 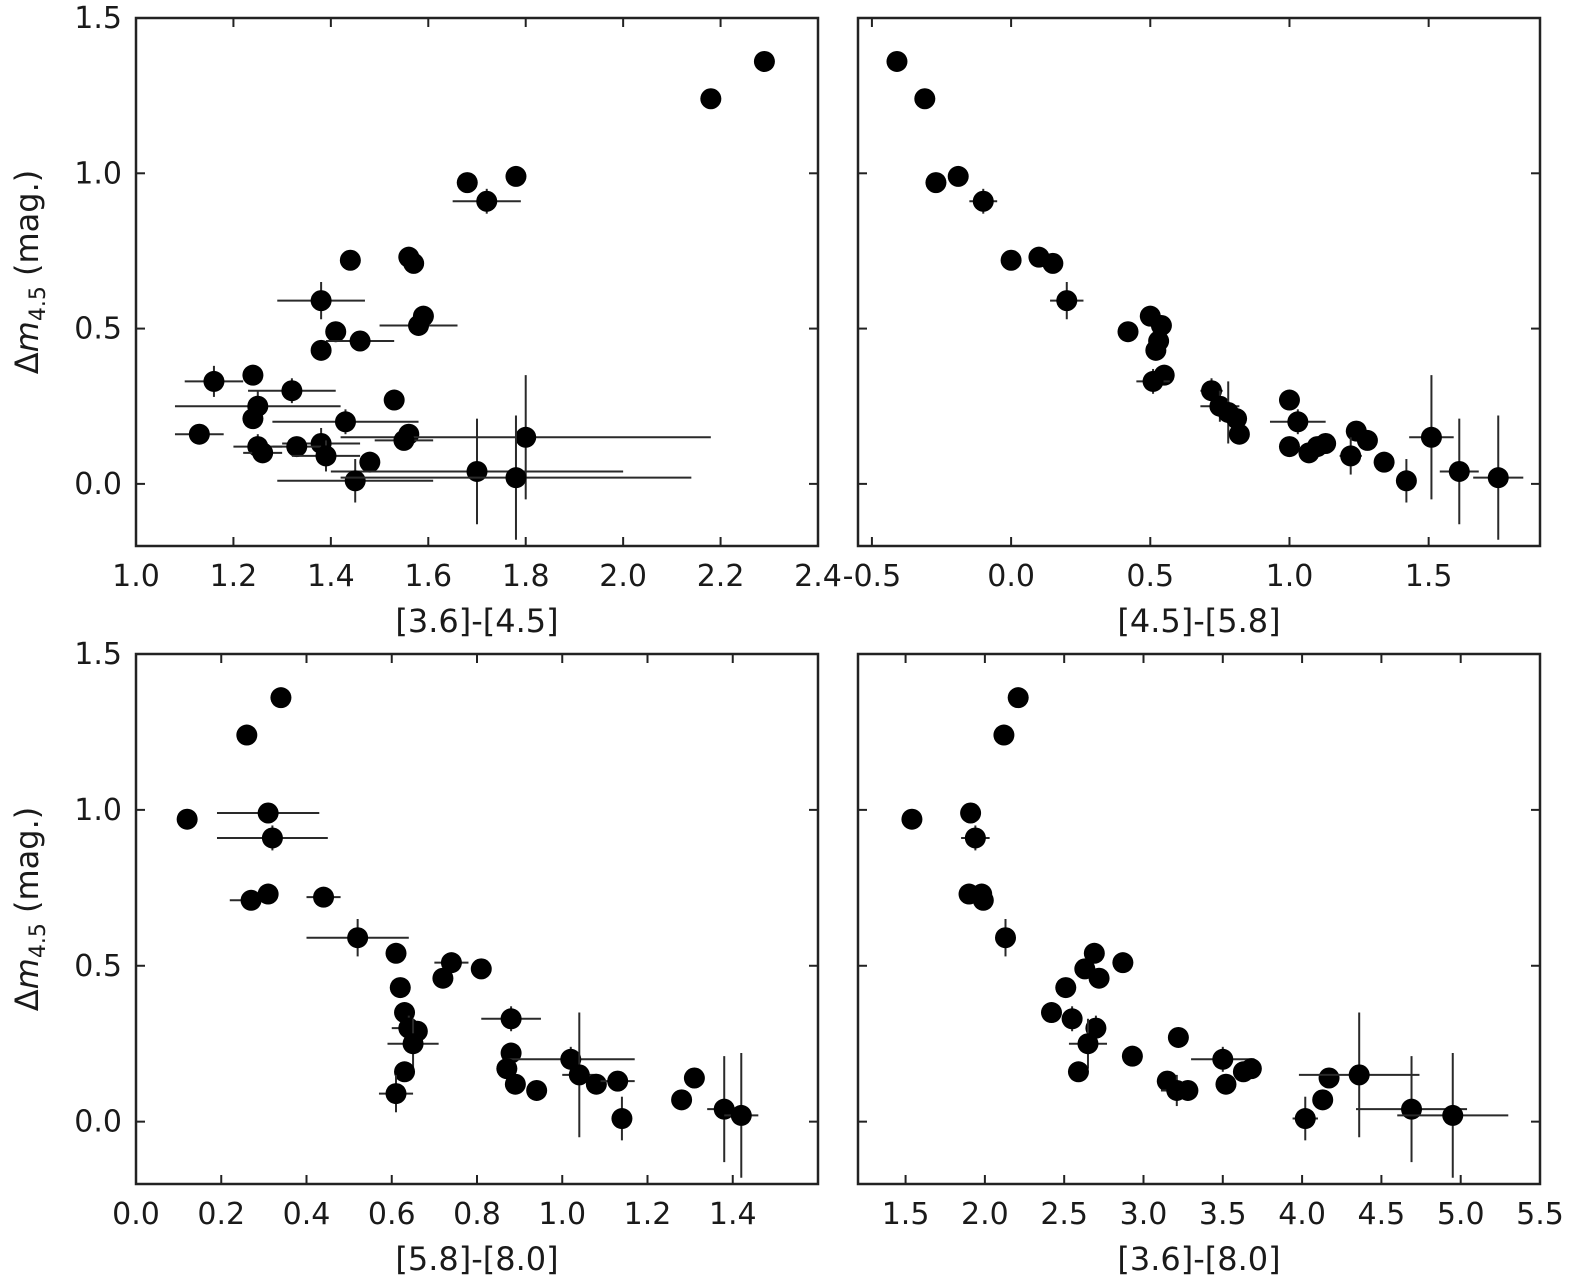 I want to click on x-tick-label: 0.5, so click(x=1150, y=576).